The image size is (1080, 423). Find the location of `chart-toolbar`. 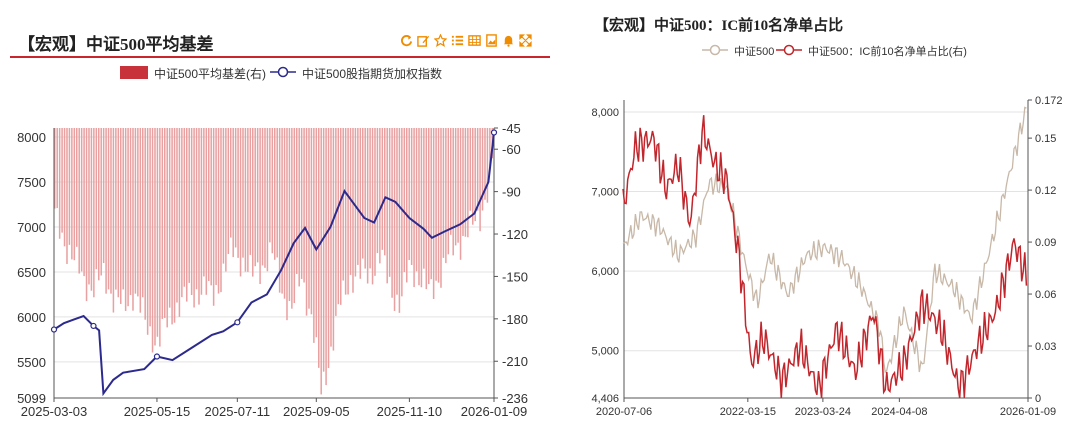

chart-toolbar is located at coordinates (466, 40).